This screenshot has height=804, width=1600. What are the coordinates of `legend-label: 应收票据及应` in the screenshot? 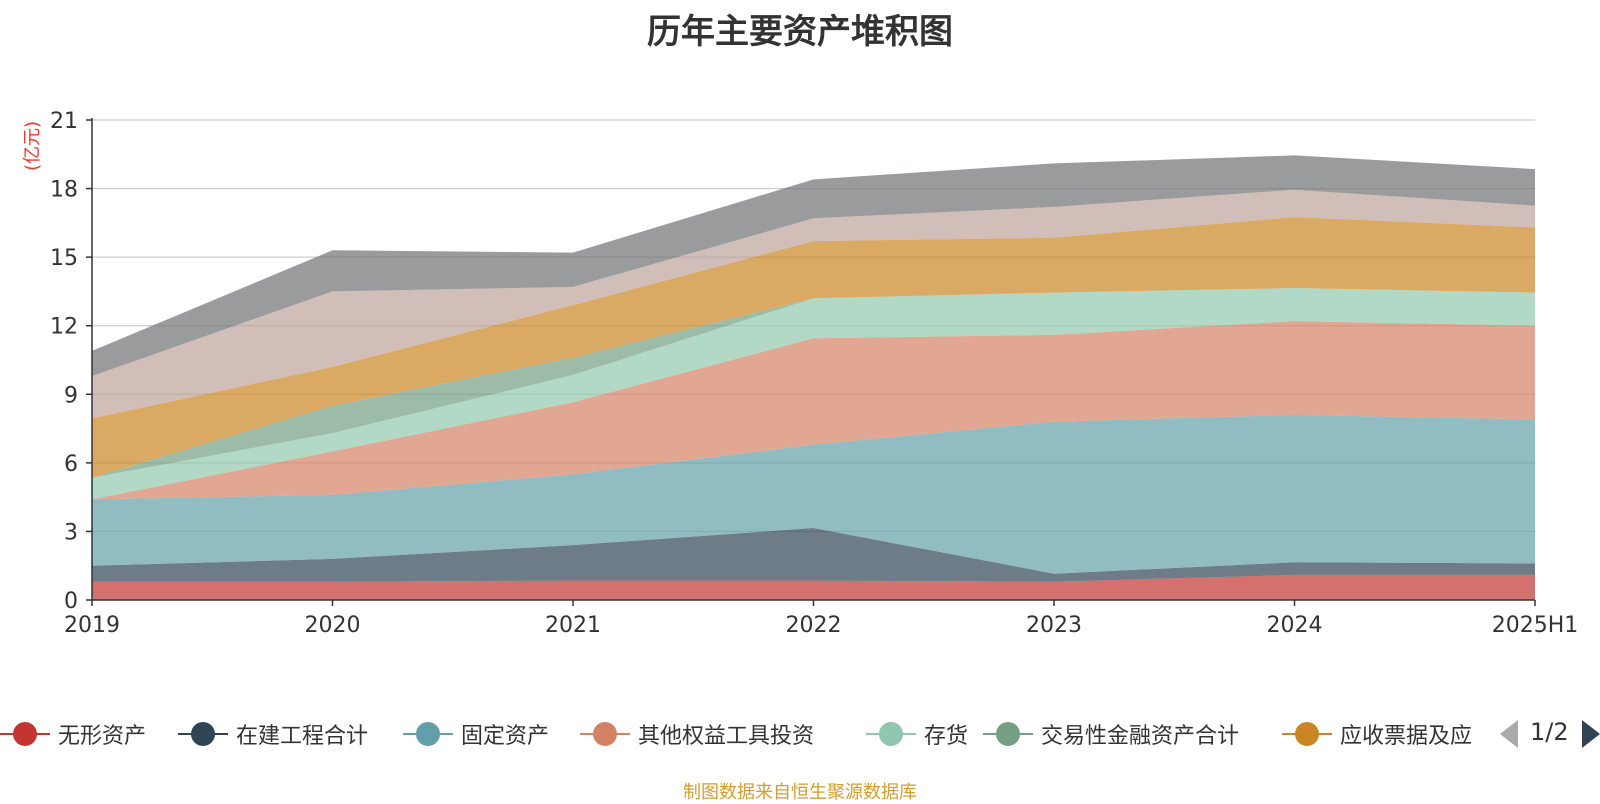 It's located at (1406, 736).